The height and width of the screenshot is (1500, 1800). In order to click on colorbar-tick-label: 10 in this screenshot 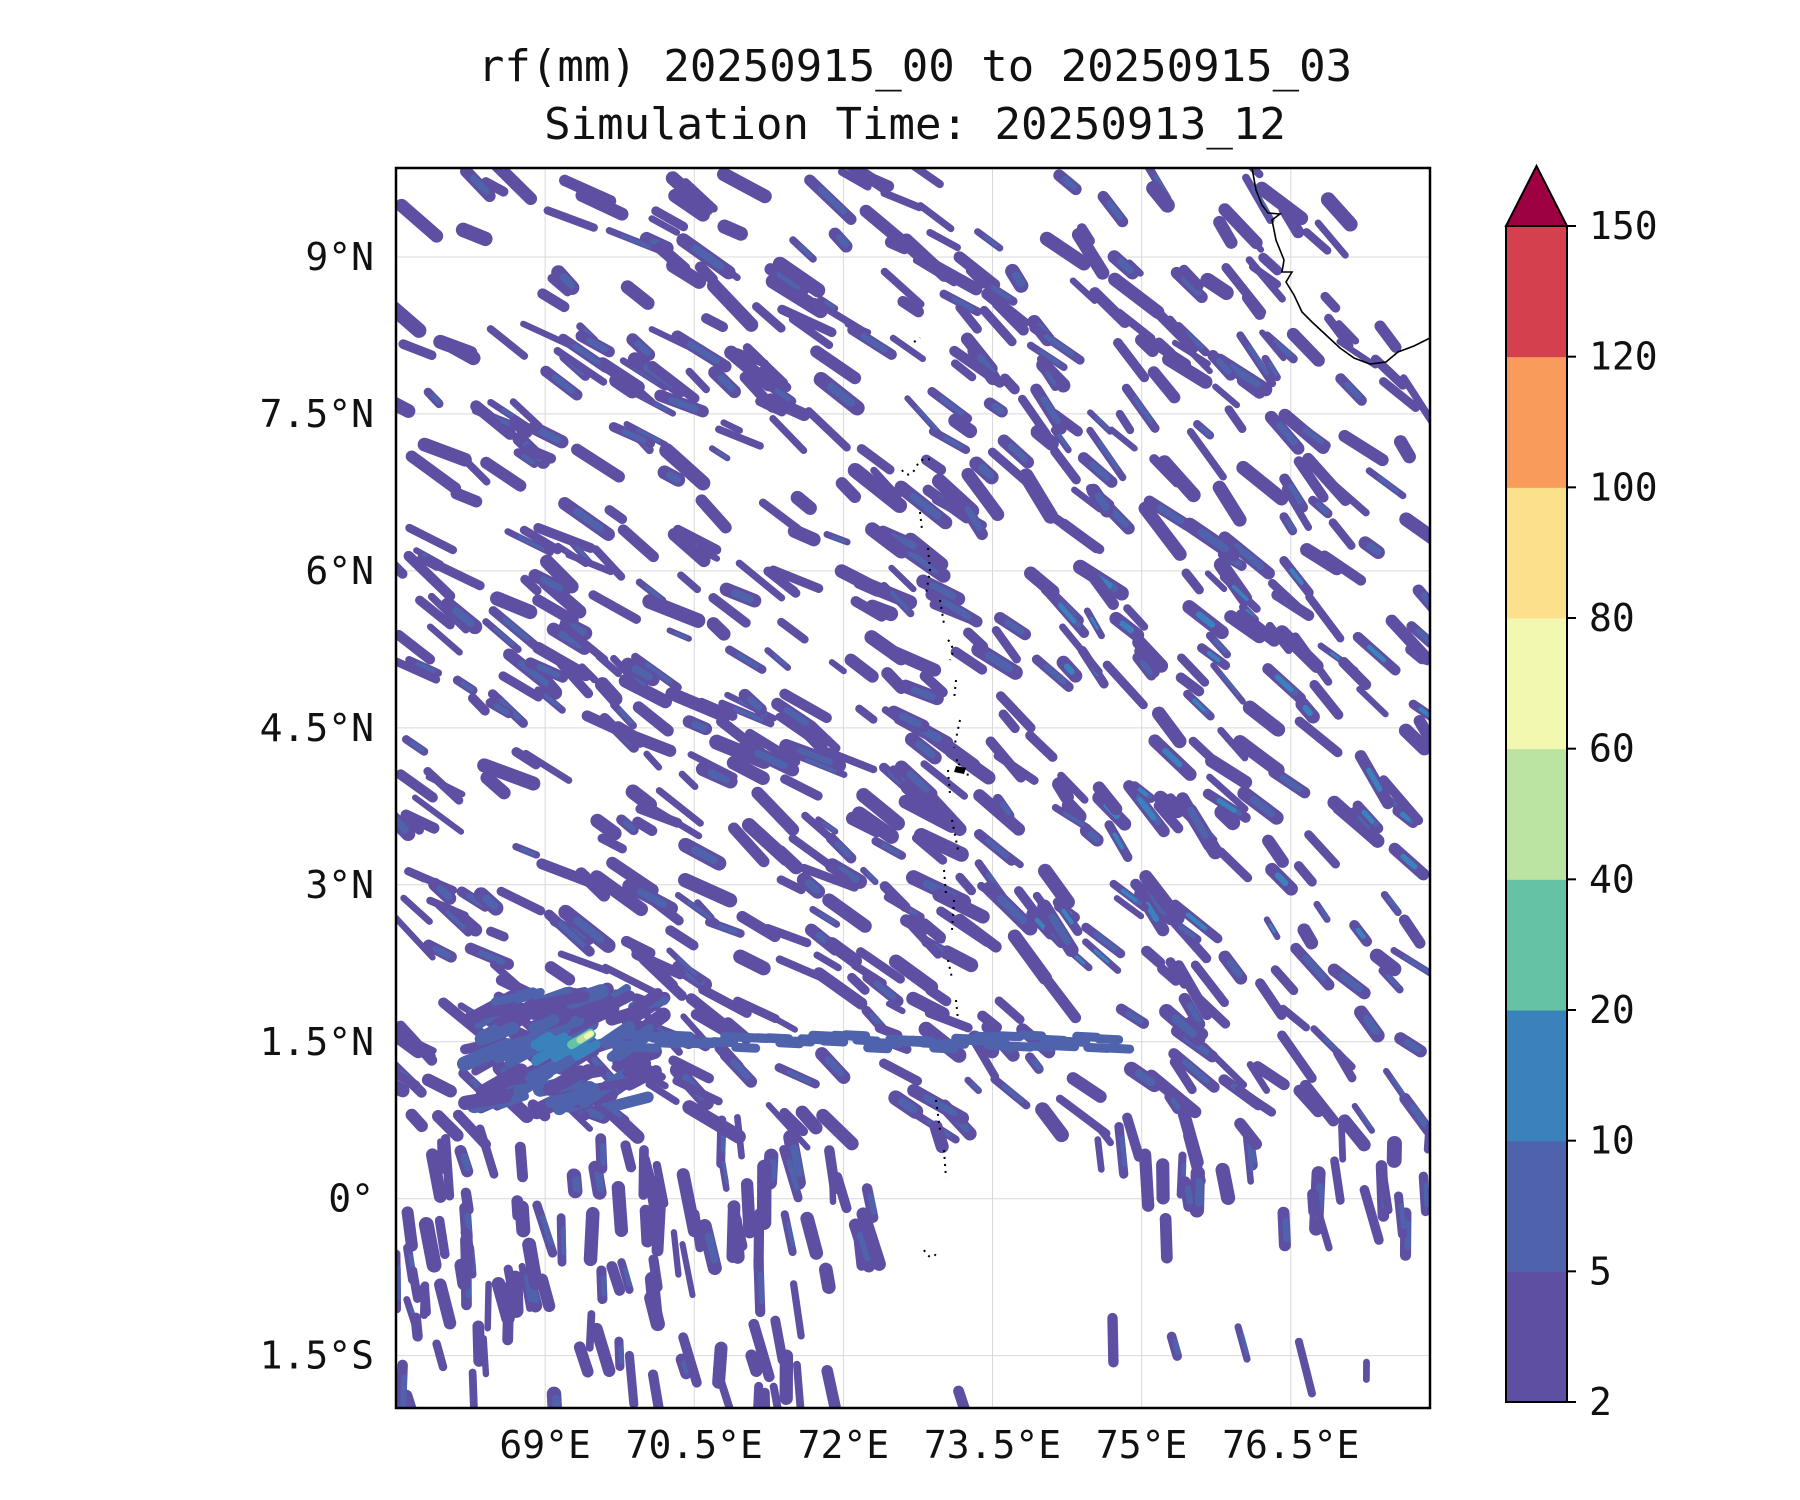, I will do `click(1612, 1141)`.